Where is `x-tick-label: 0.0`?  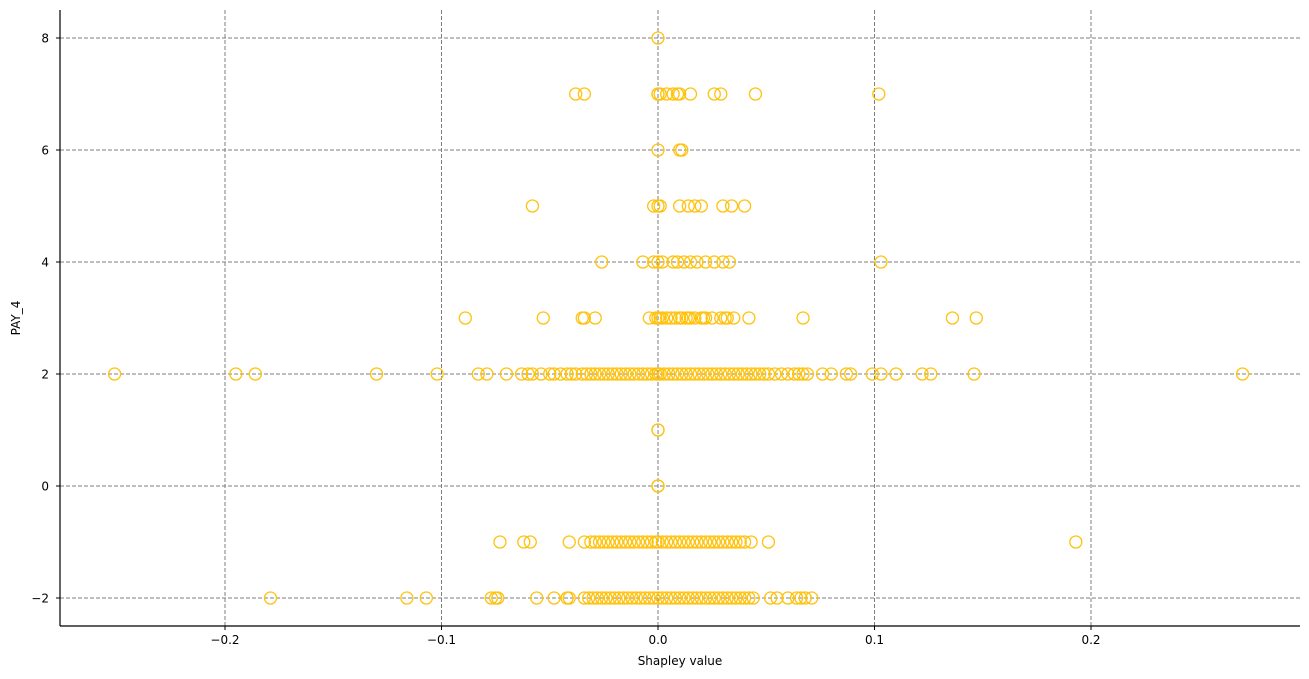 x-tick-label: 0.0 is located at coordinates (657, 640).